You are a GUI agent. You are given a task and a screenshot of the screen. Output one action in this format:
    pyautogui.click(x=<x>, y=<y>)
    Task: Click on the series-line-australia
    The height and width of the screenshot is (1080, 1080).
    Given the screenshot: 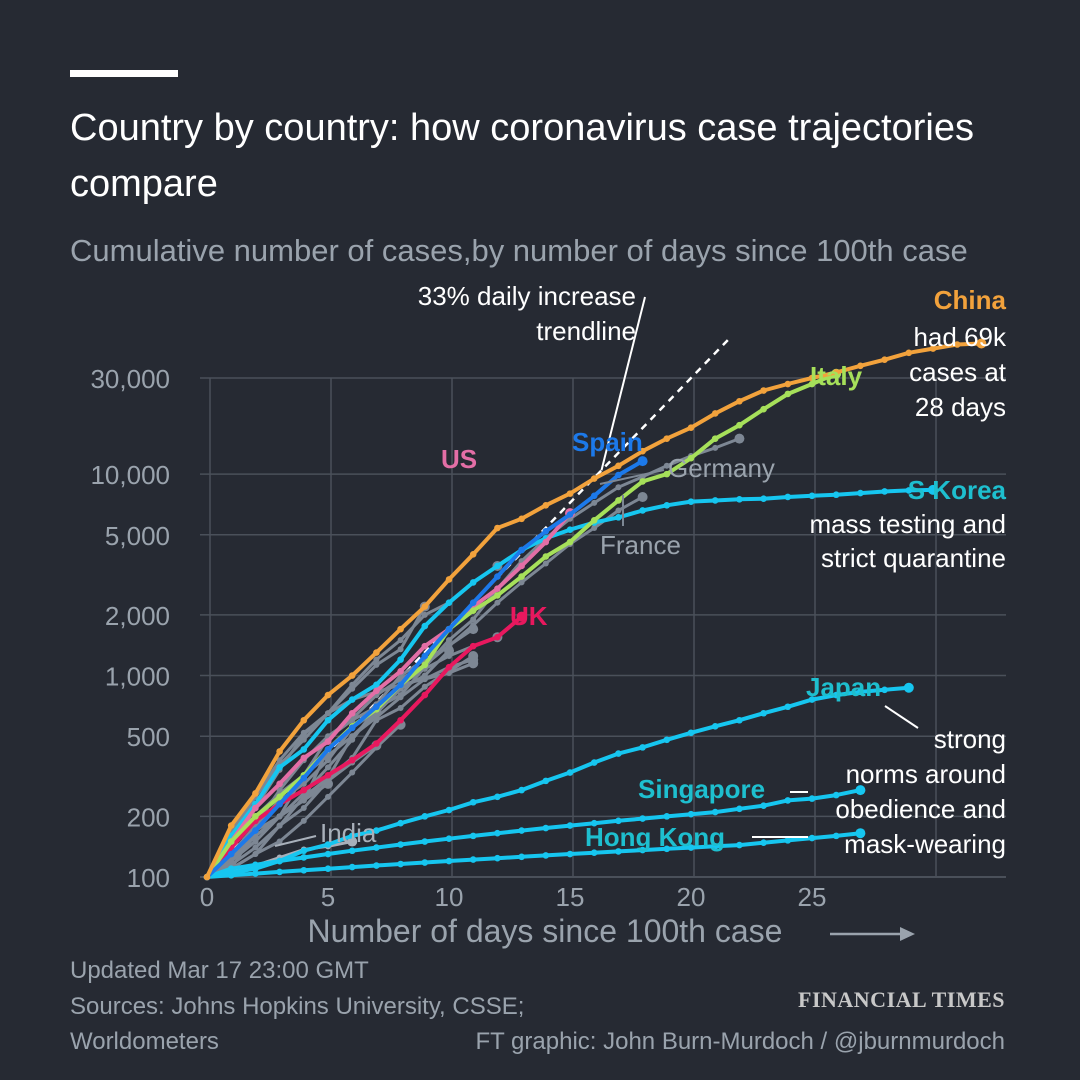 What is the action you would take?
    pyautogui.click(x=291, y=811)
    